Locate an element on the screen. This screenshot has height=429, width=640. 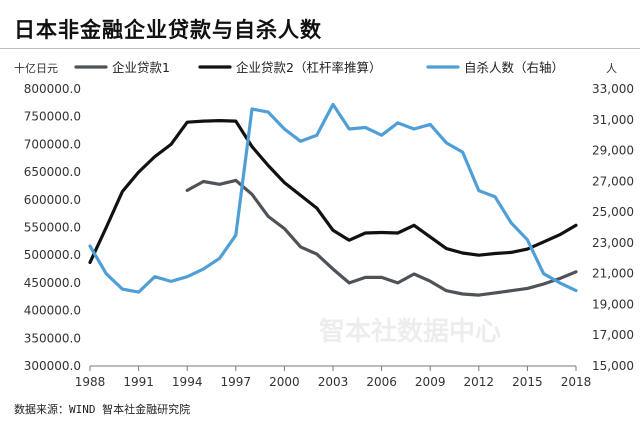
x-tick-label: 1988 is located at coordinates (90, 382).